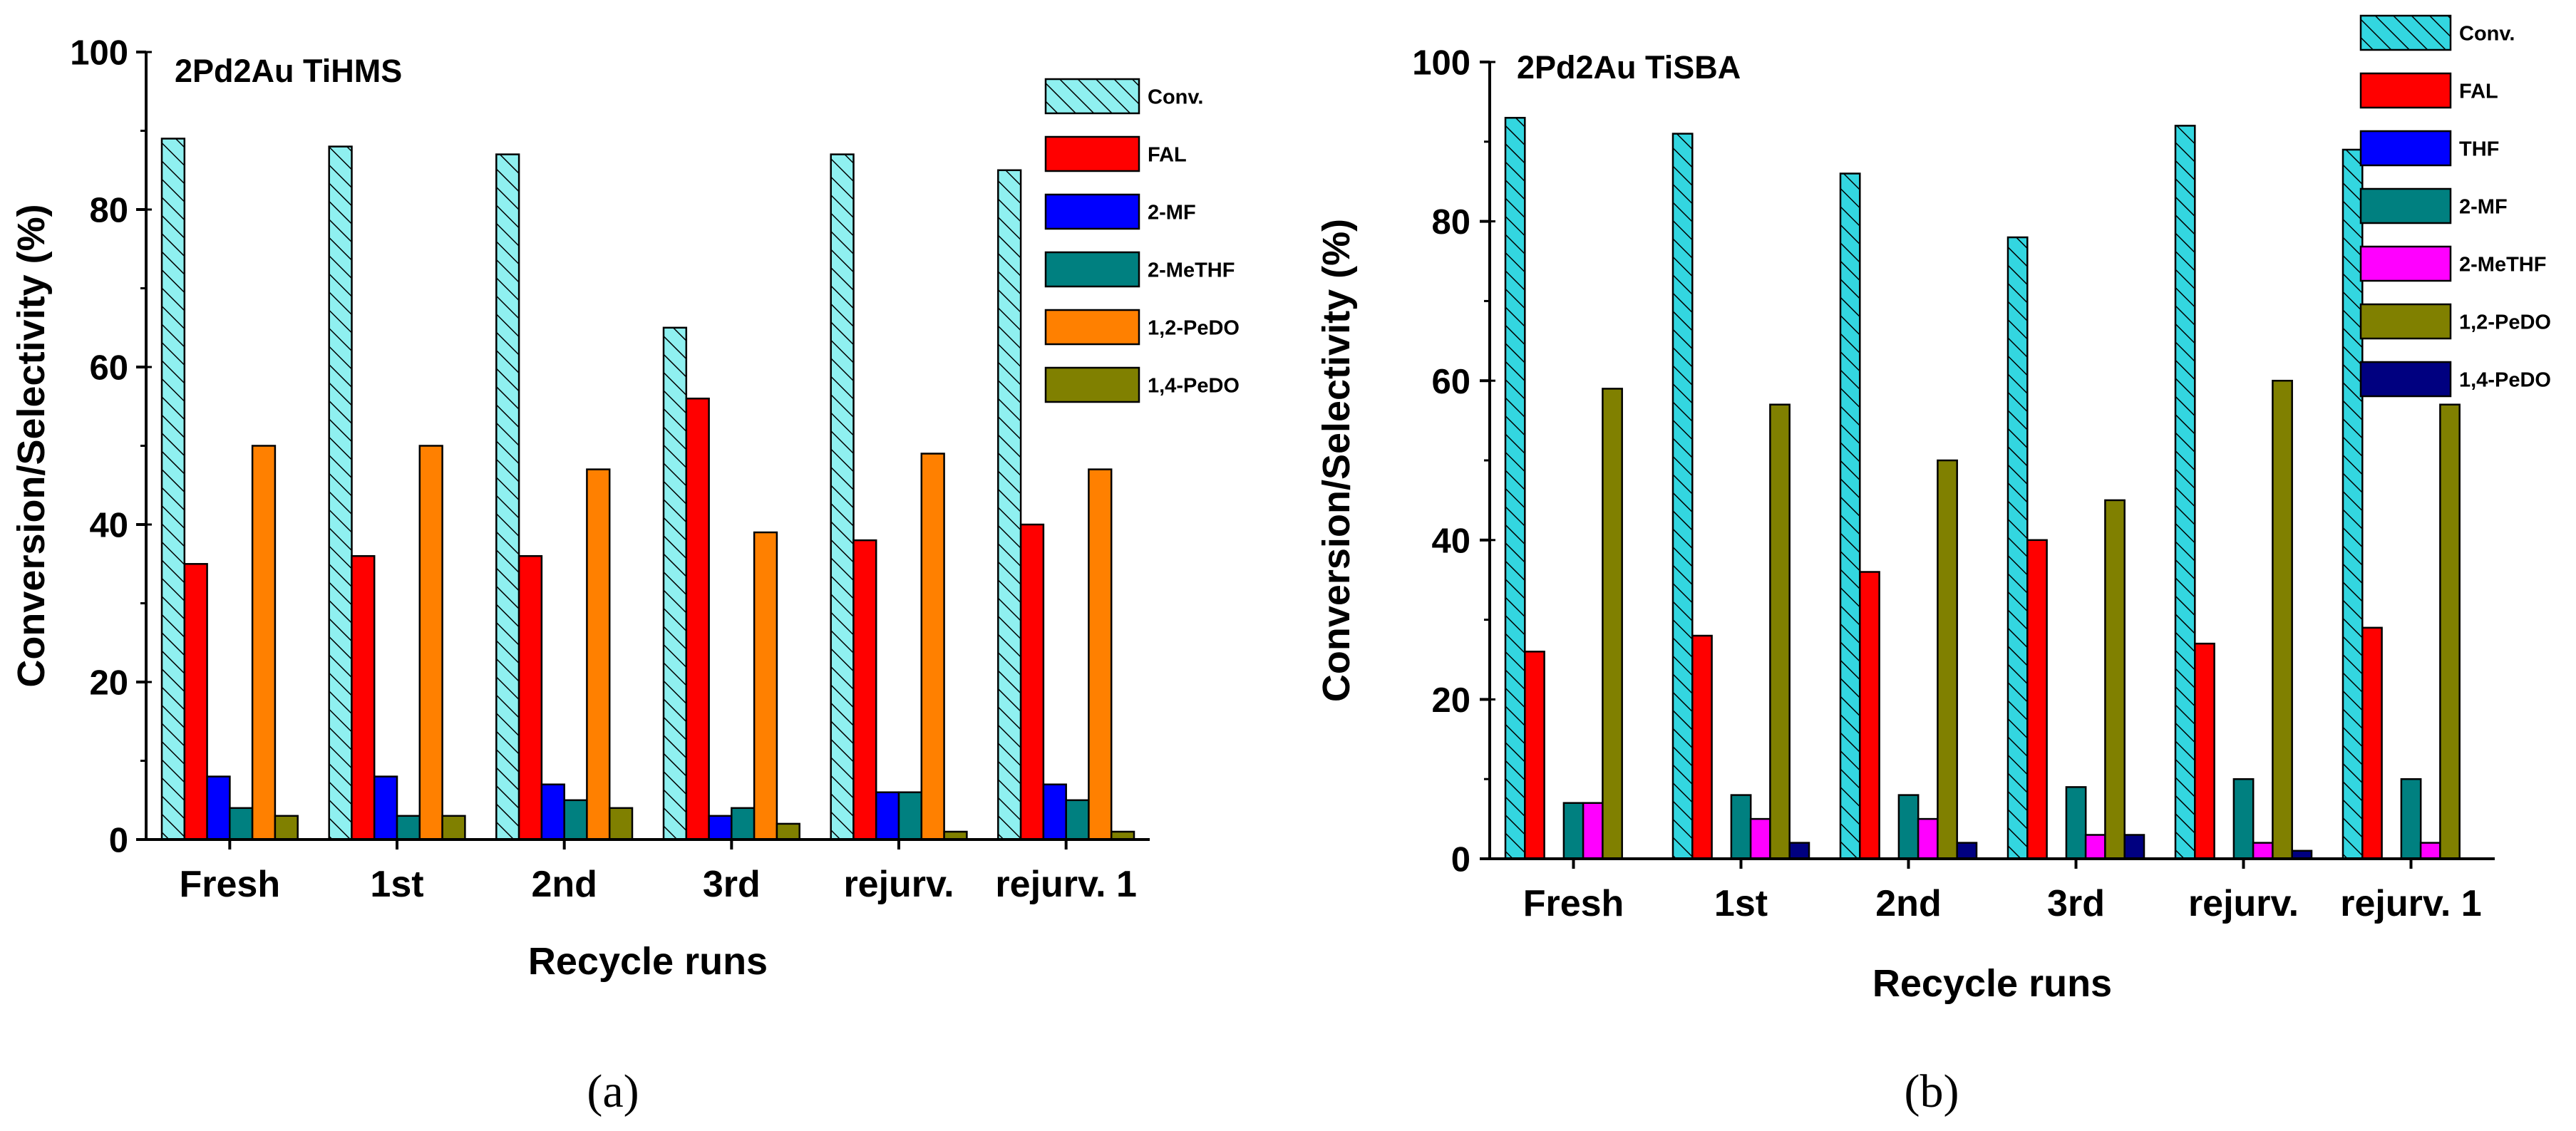 This screenshot has height=1131, width=2576. I want to click on x-tick-label-b-4: rejurv., so click(2243, 904).